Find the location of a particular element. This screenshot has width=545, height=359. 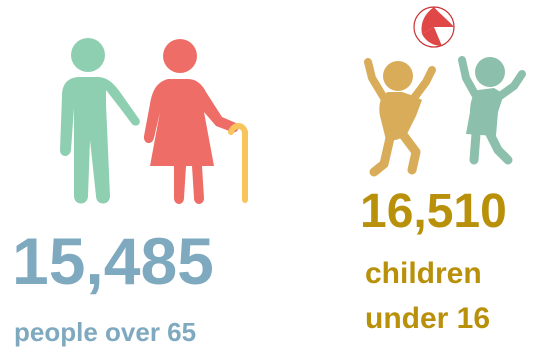

elderly-count: 15,485 is located at coordinates (113, 261).